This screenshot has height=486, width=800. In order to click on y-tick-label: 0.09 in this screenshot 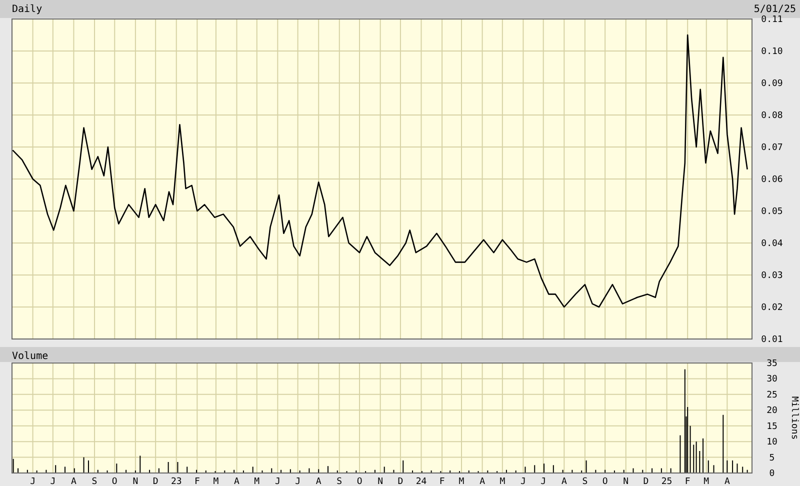, I will do `click(772, 84)`.